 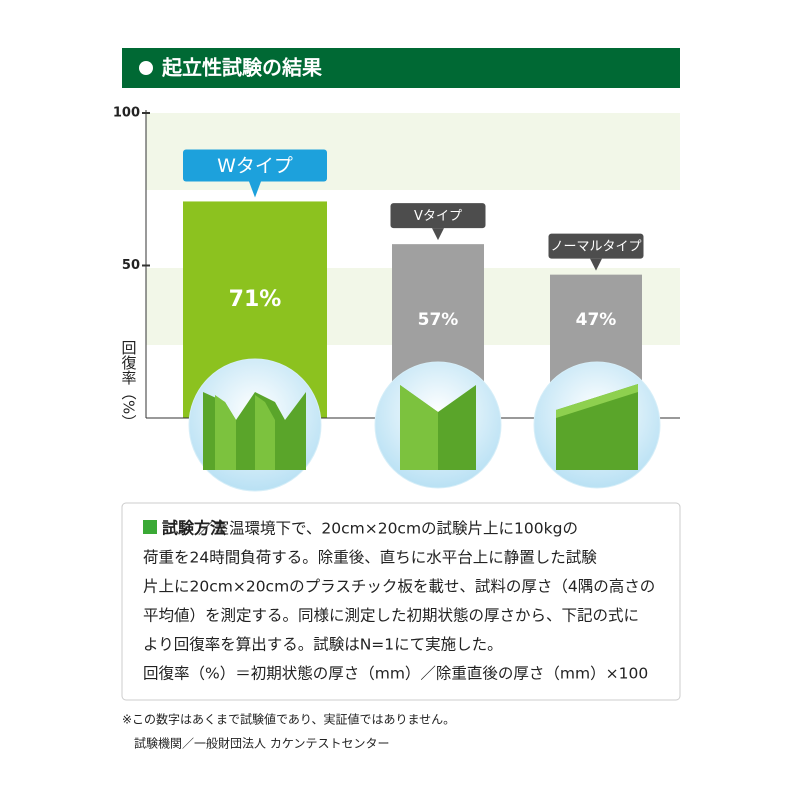 I want to click on illustrations, so click(x=424, y=425).